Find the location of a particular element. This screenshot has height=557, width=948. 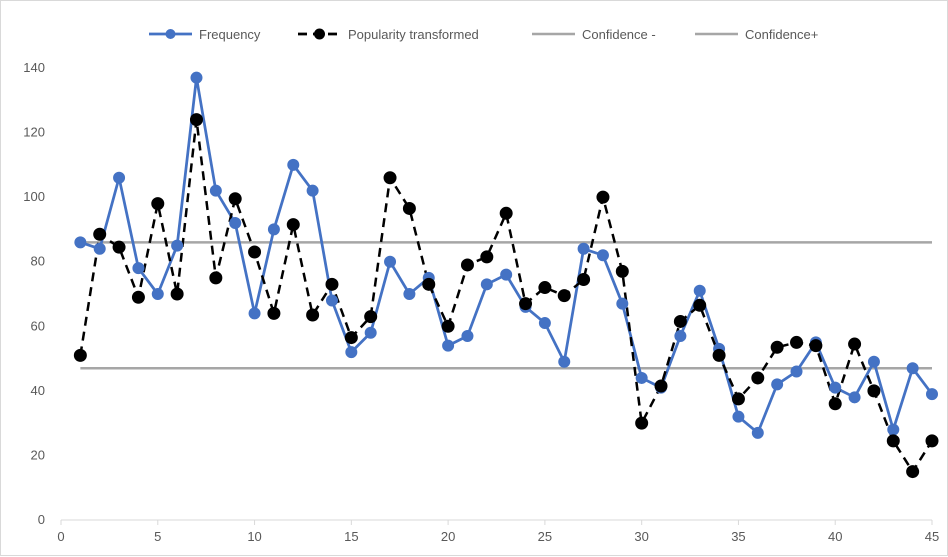

x-tick-label: 30 is located at coordinates (641, 536).